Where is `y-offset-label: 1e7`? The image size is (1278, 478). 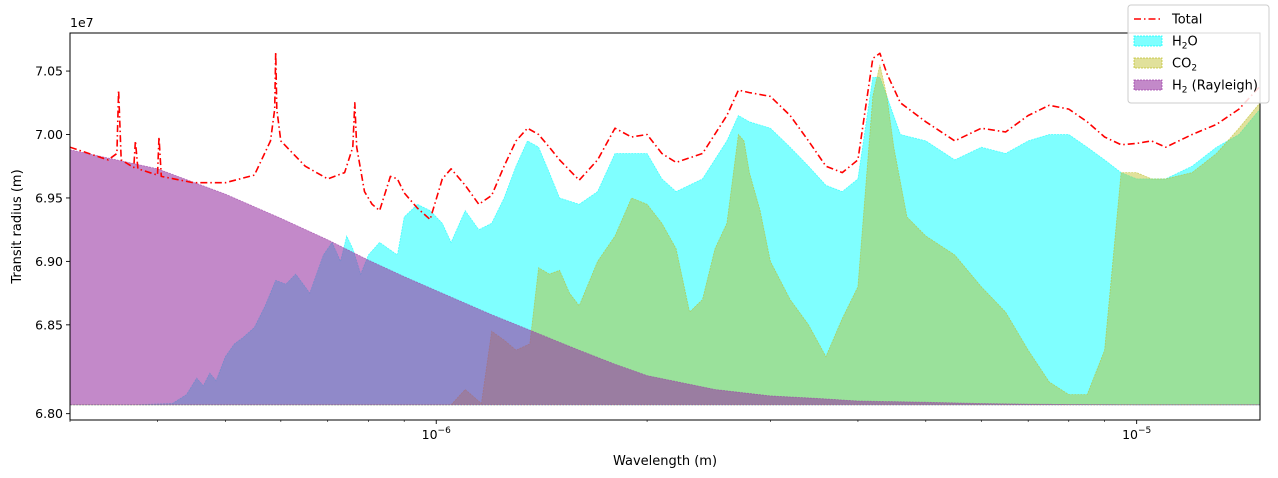
y-offset-label: 1e7 is located at coordinates (82, 22).